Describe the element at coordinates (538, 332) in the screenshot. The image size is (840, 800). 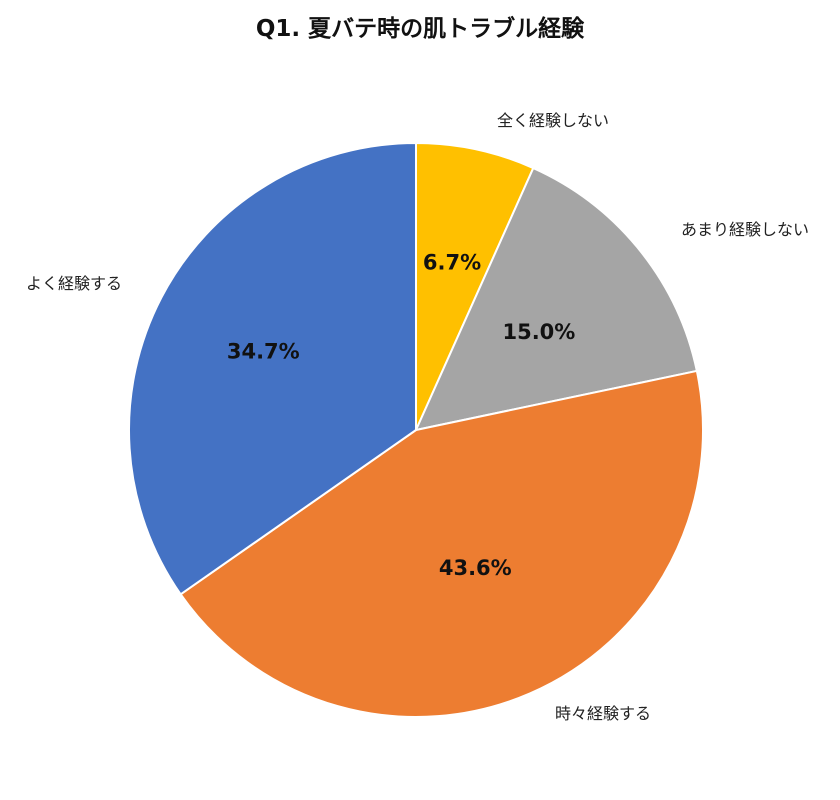
I see `percentage-label: 15.0%` at that location.